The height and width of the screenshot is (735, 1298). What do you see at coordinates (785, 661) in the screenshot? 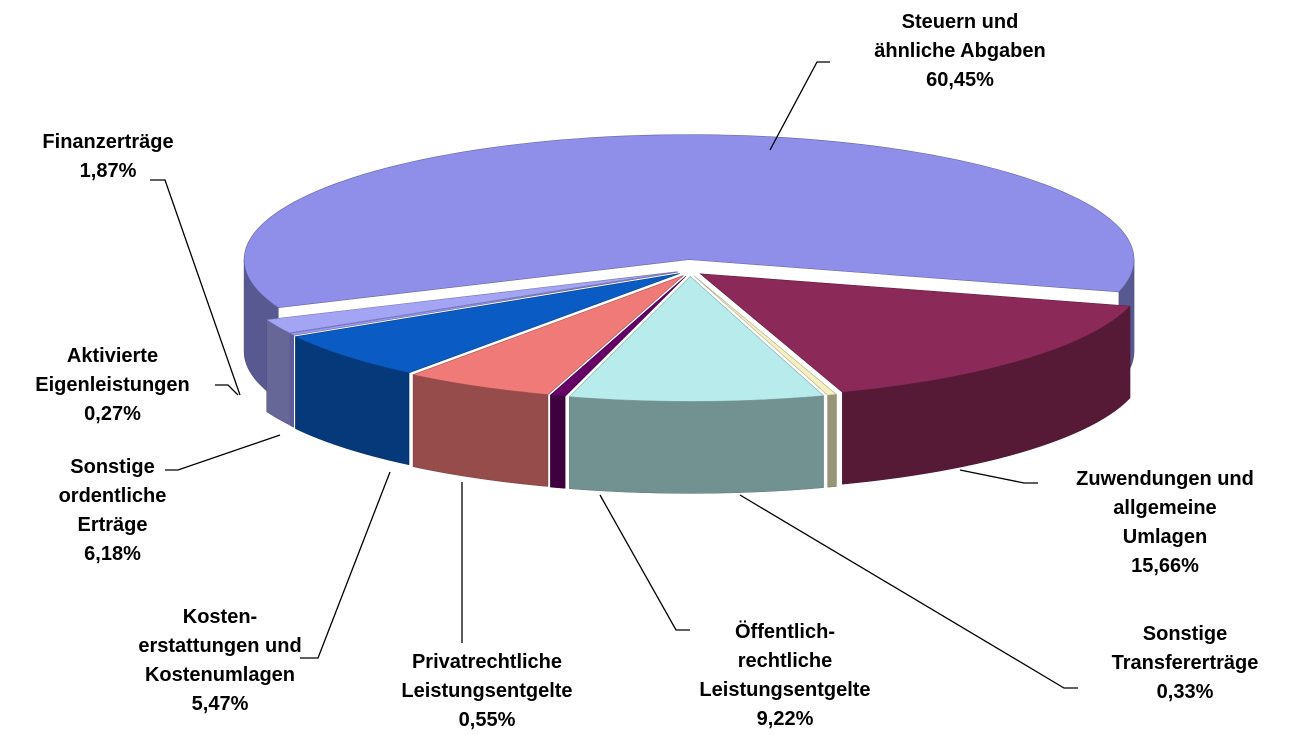
I see `category-label: Öffentlich-rechtliche Leistungsentgelte` at bounding box center [785, 661].